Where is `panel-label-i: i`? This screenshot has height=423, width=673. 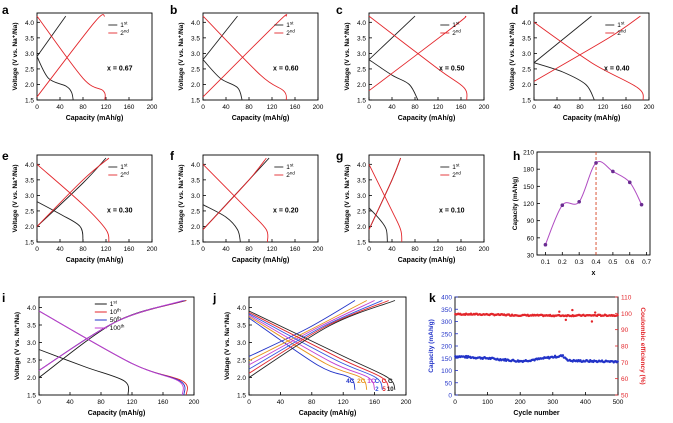
panel-label-i: i is located at coordinates (3, 298).